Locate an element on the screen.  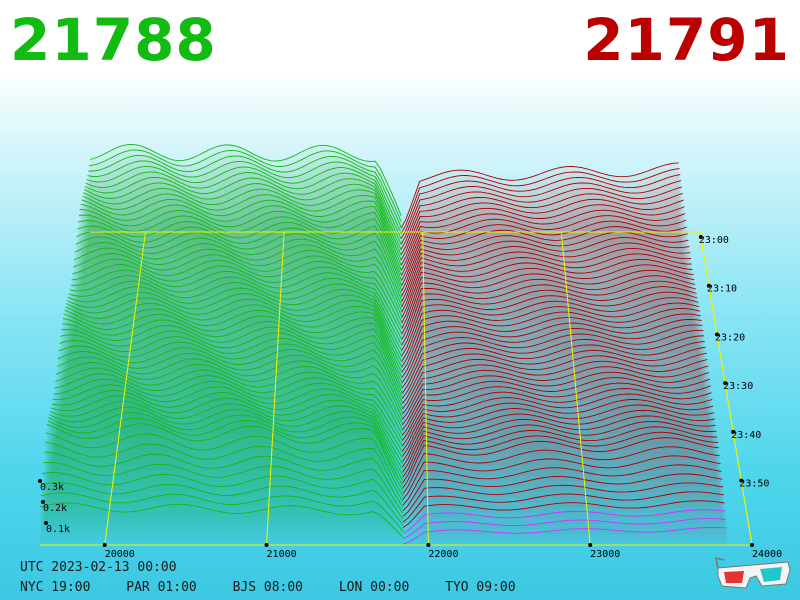
price-tick-label: 21000 is located at coordinates (282, 554).